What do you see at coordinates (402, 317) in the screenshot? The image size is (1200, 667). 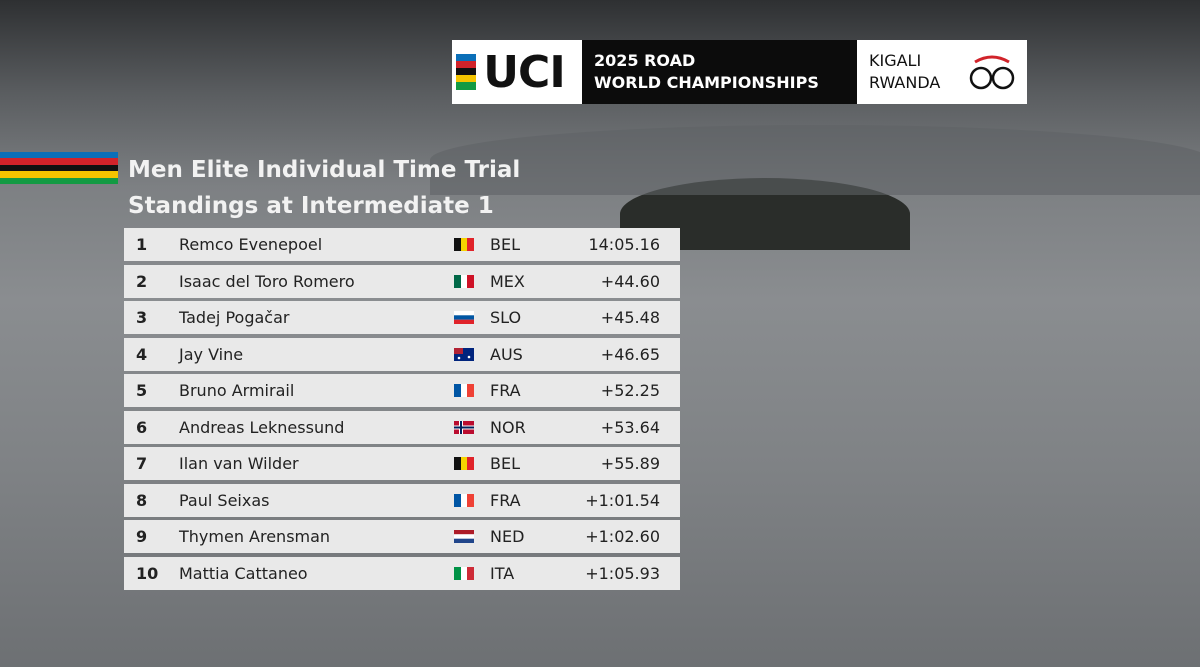 I see `row: 3 Tadej Pogačar SLO +45.48` at bounding box center [402, 317].